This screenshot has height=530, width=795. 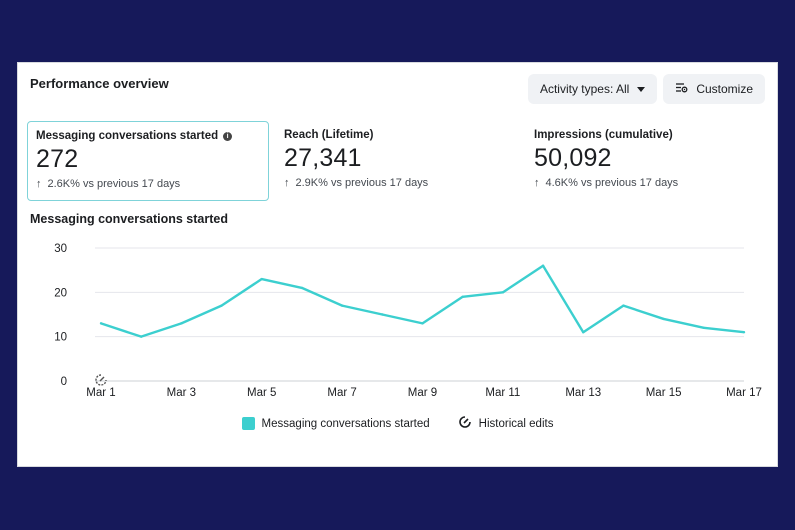 What do you see at coordinates (64, 382) in the screenshot?
I see `y-tick-label: 0` at bounding box center [64, 382].